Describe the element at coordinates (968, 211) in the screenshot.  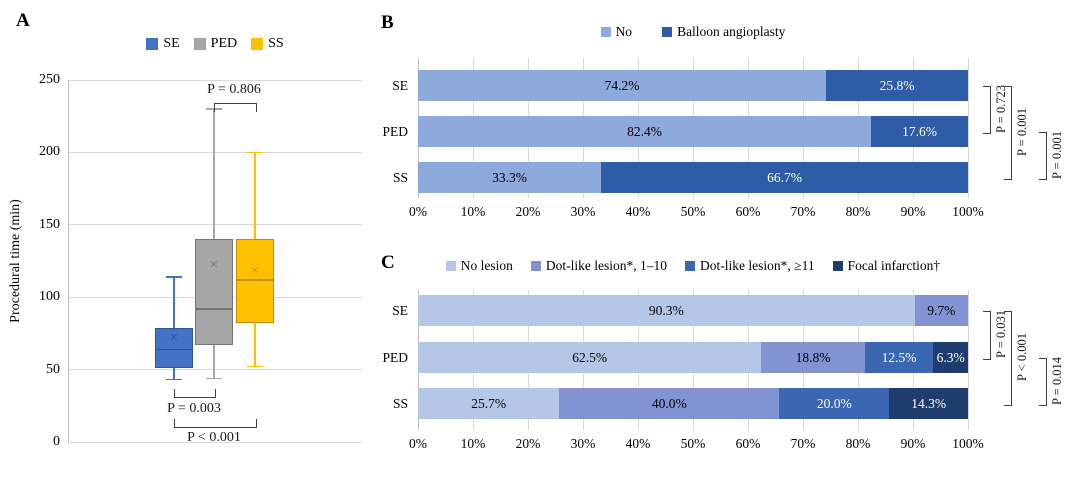
I see `x-axis-tick-label: 100%` at that location.